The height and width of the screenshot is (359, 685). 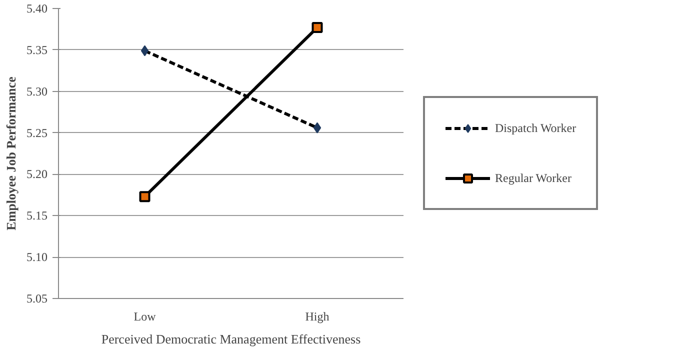 I want to click on y-tick-label: 5.30, so click(x=37, y=91).